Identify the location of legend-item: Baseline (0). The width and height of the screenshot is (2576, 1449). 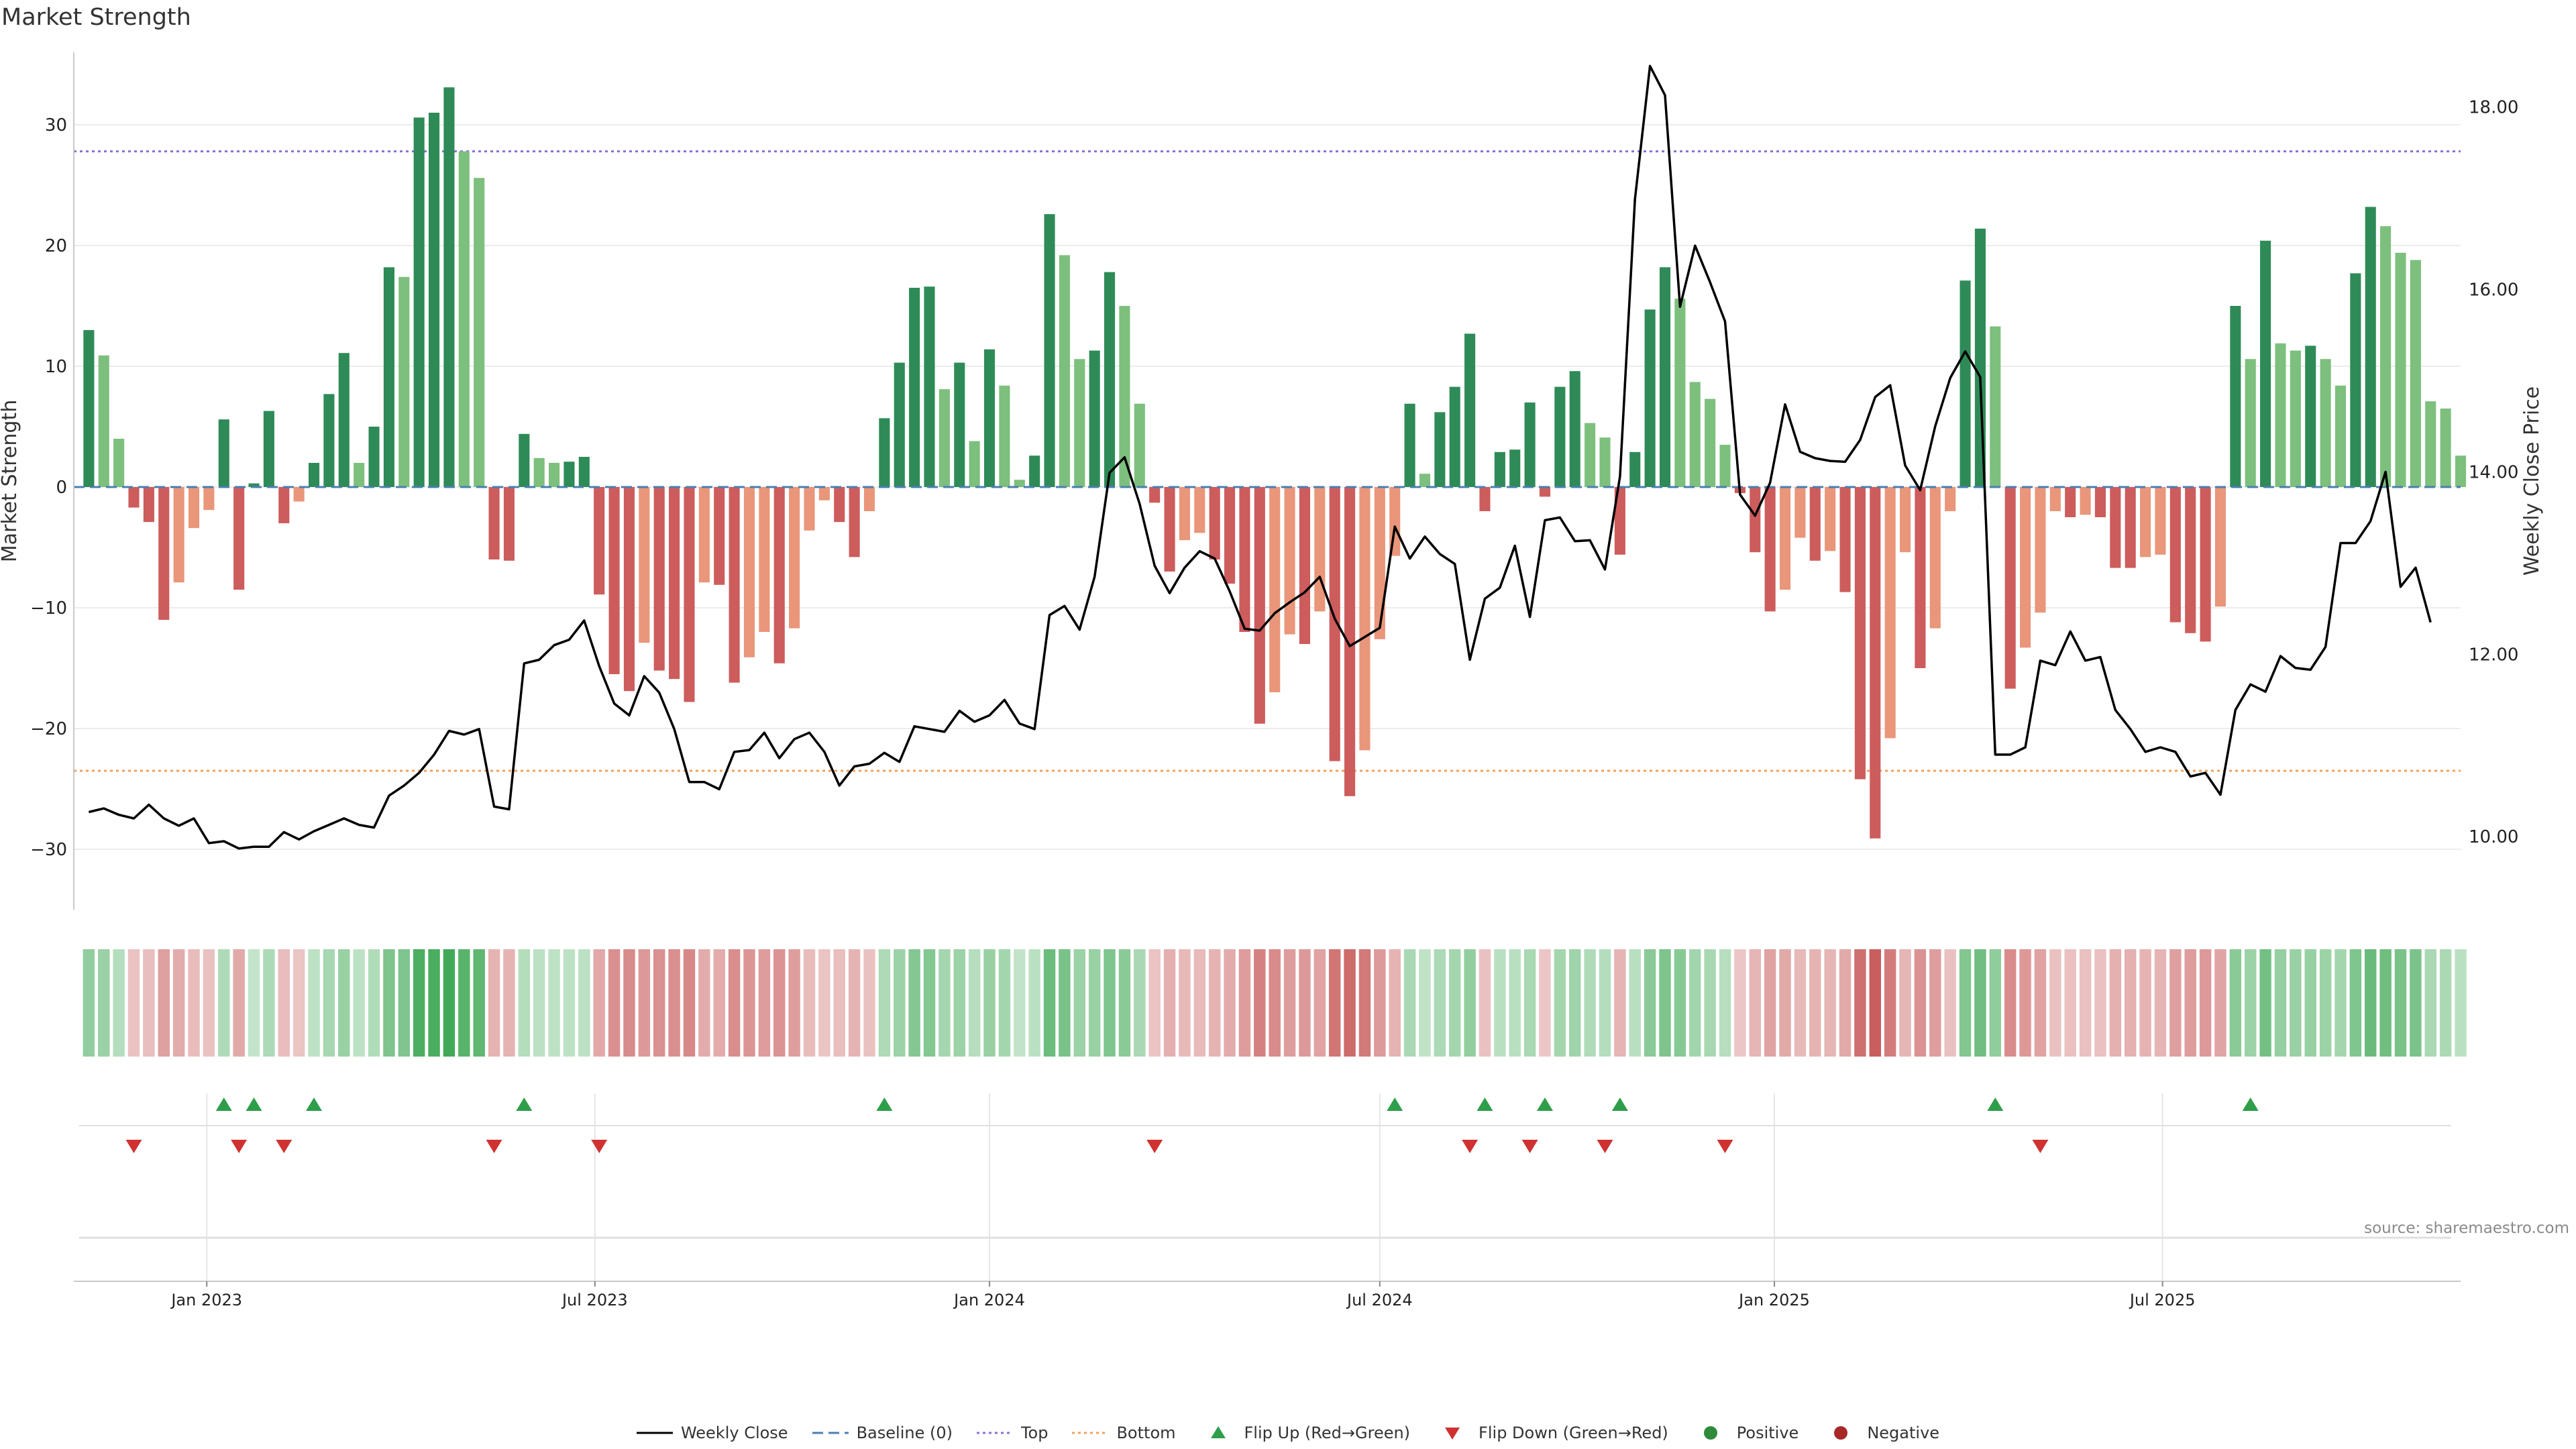
(882, 1433).